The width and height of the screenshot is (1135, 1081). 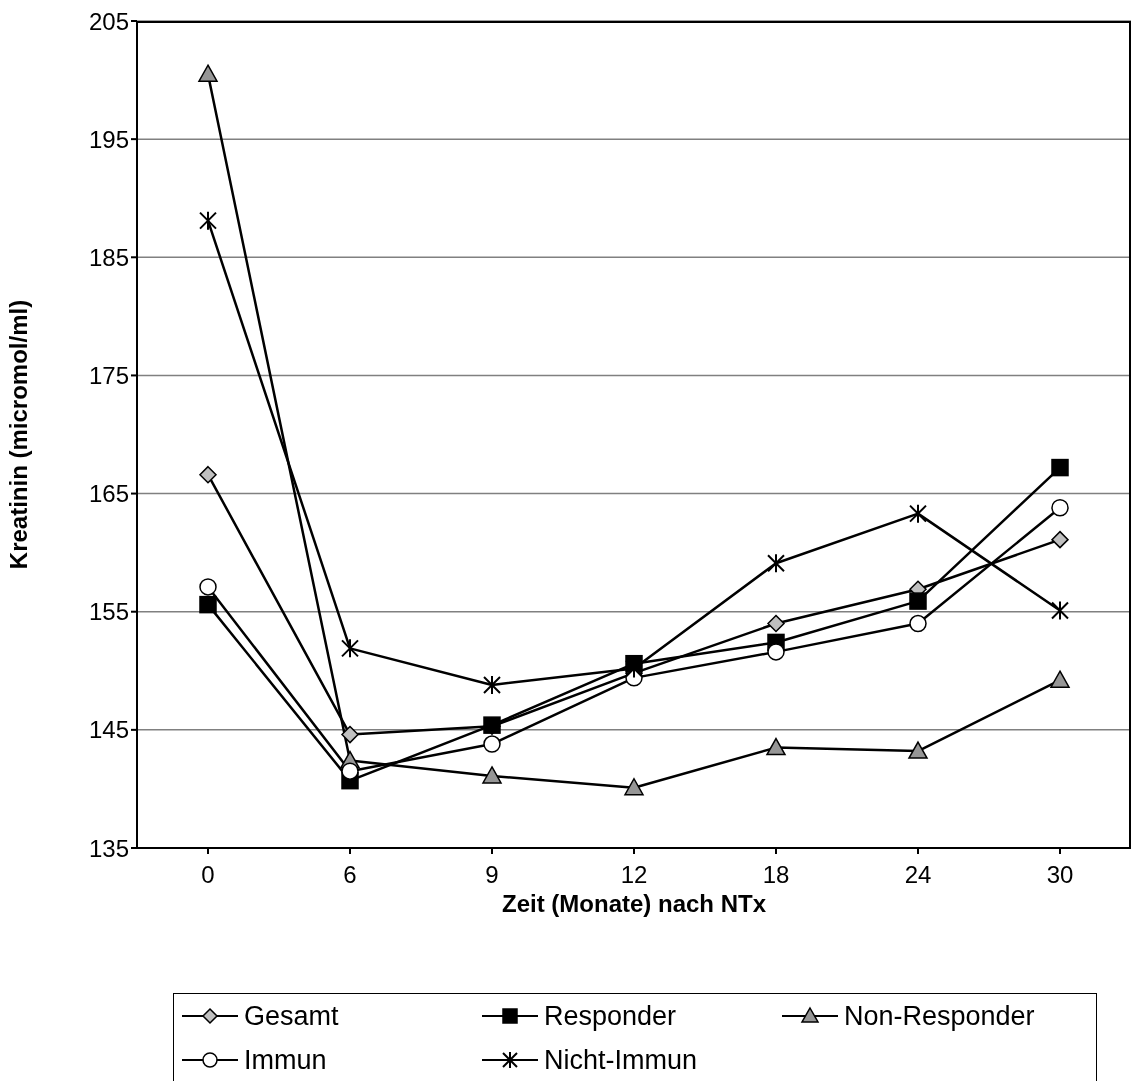 I want to click on y-tick-label: 135, so click(x=108, y=848).